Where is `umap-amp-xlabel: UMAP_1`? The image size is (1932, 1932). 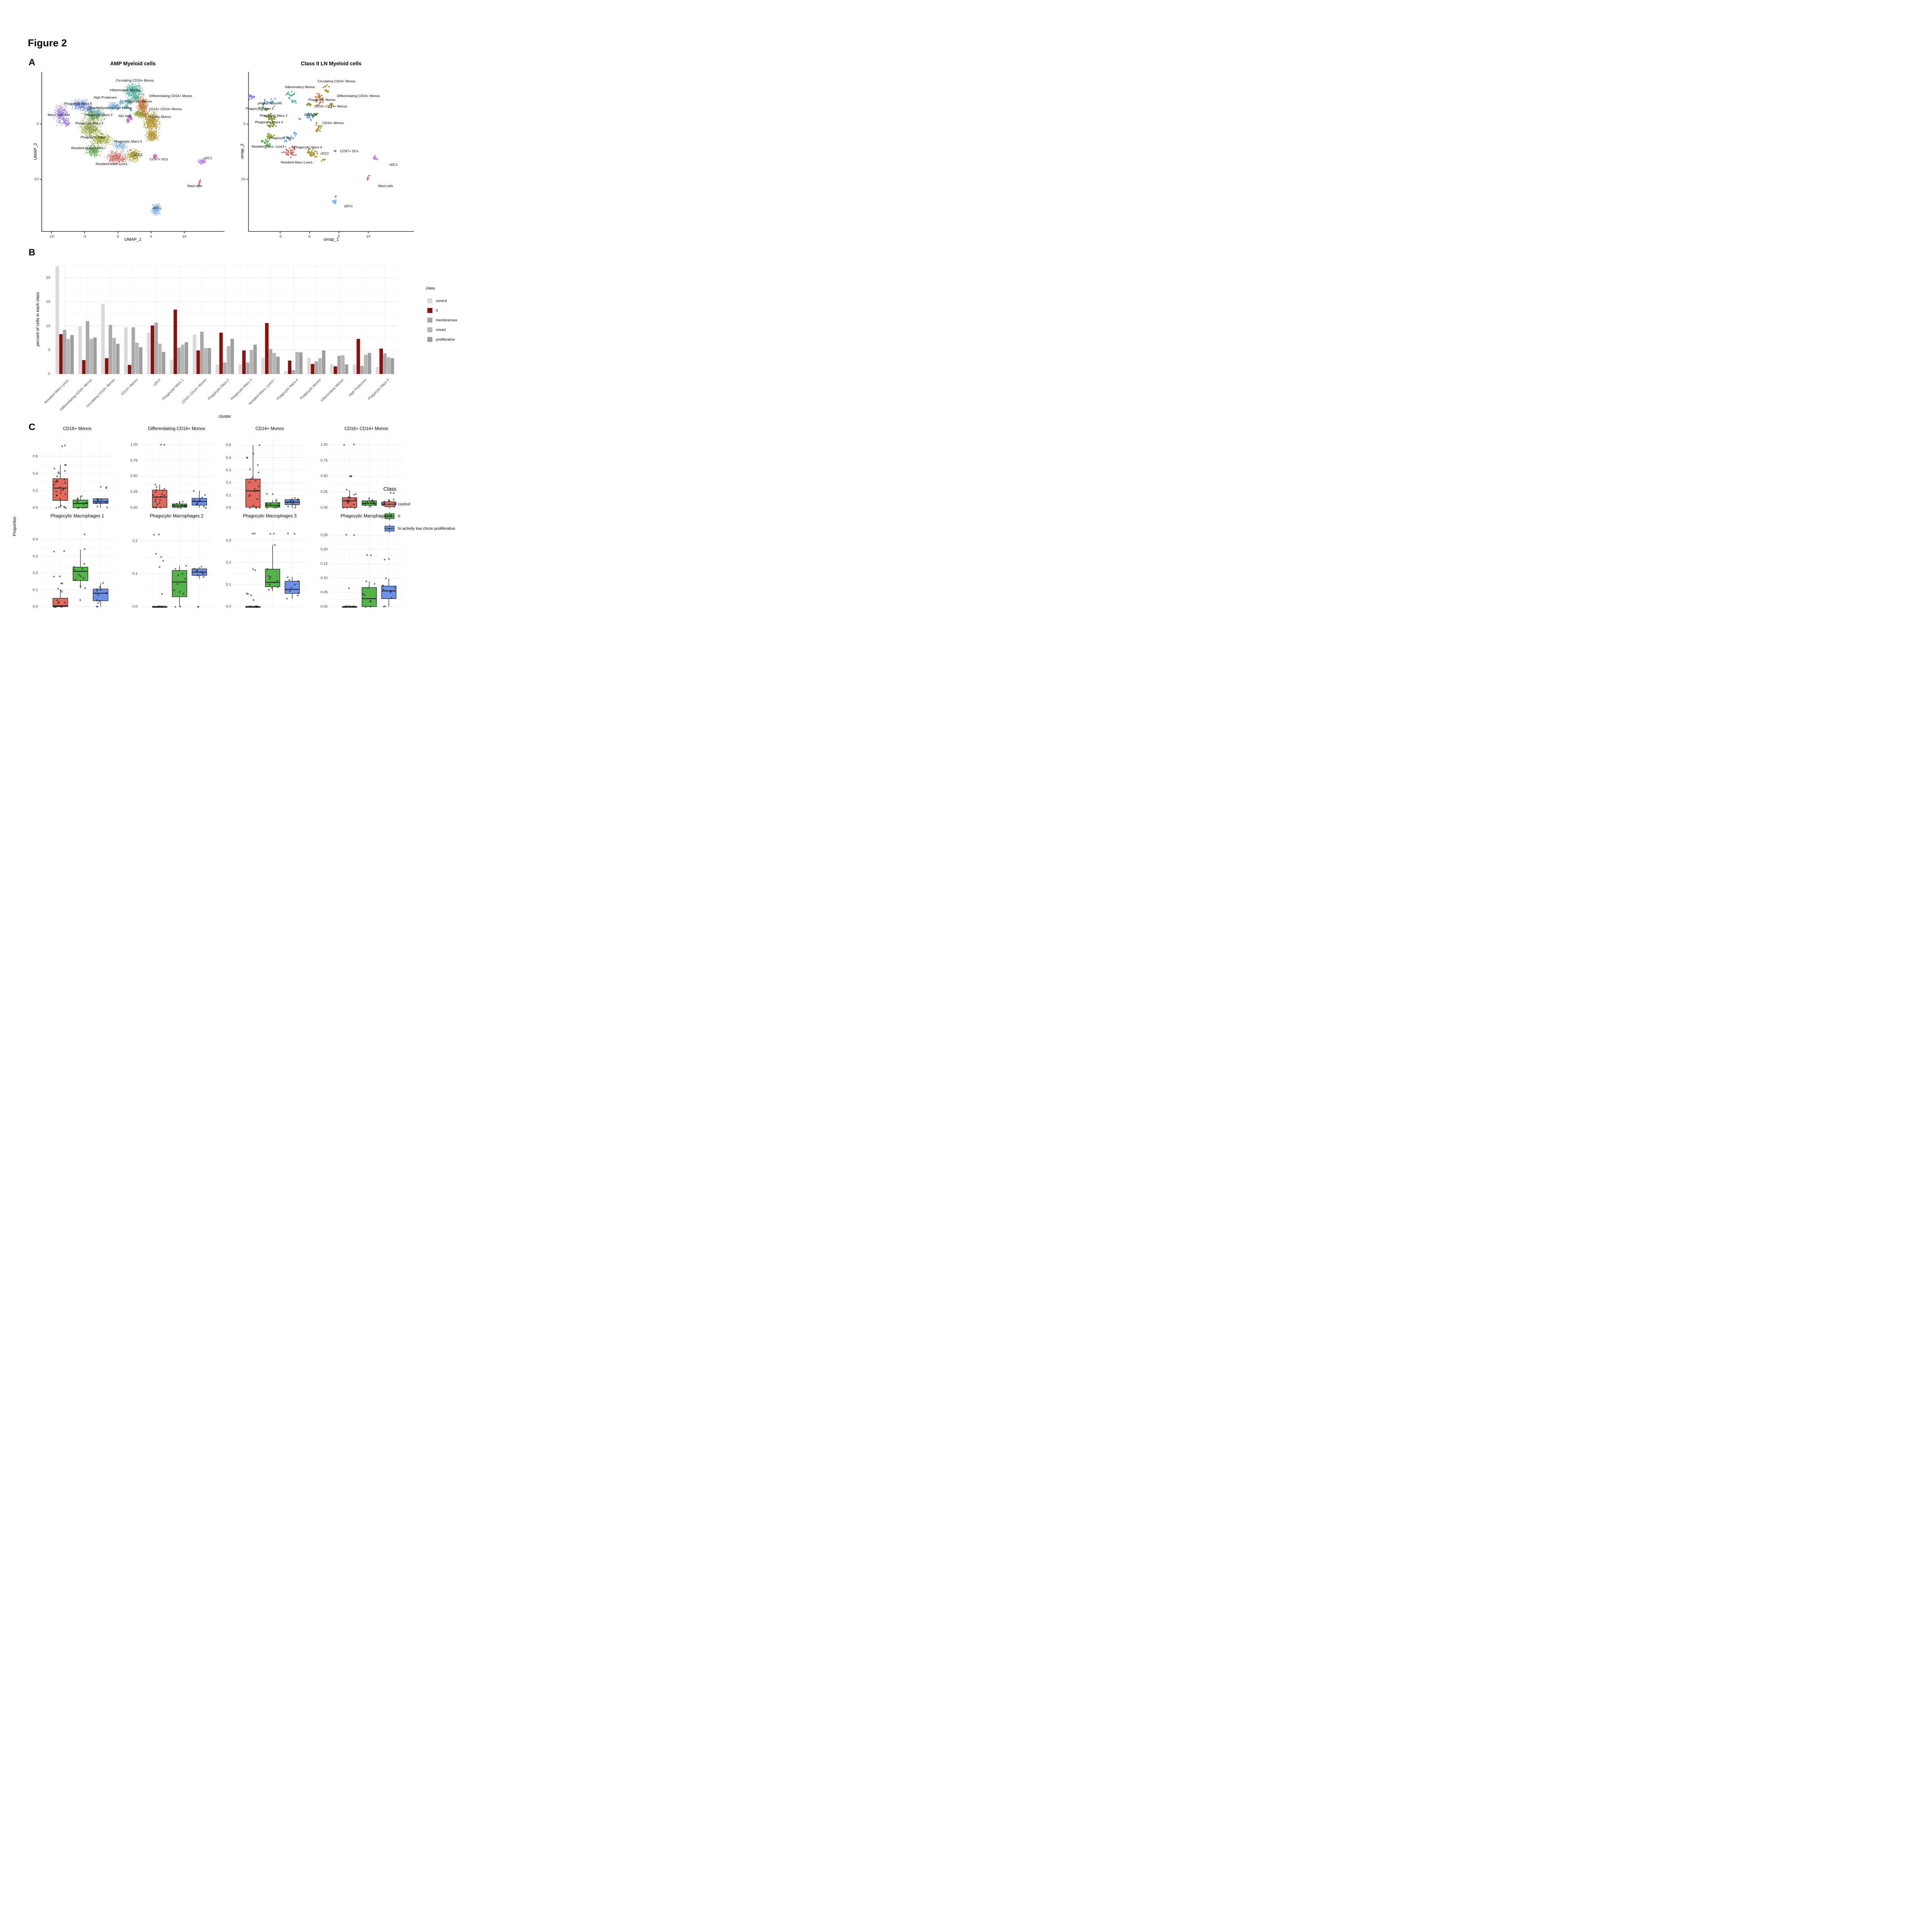 umap-amp-xlabel: UMAP_1 is located at coordinates (133, 239).